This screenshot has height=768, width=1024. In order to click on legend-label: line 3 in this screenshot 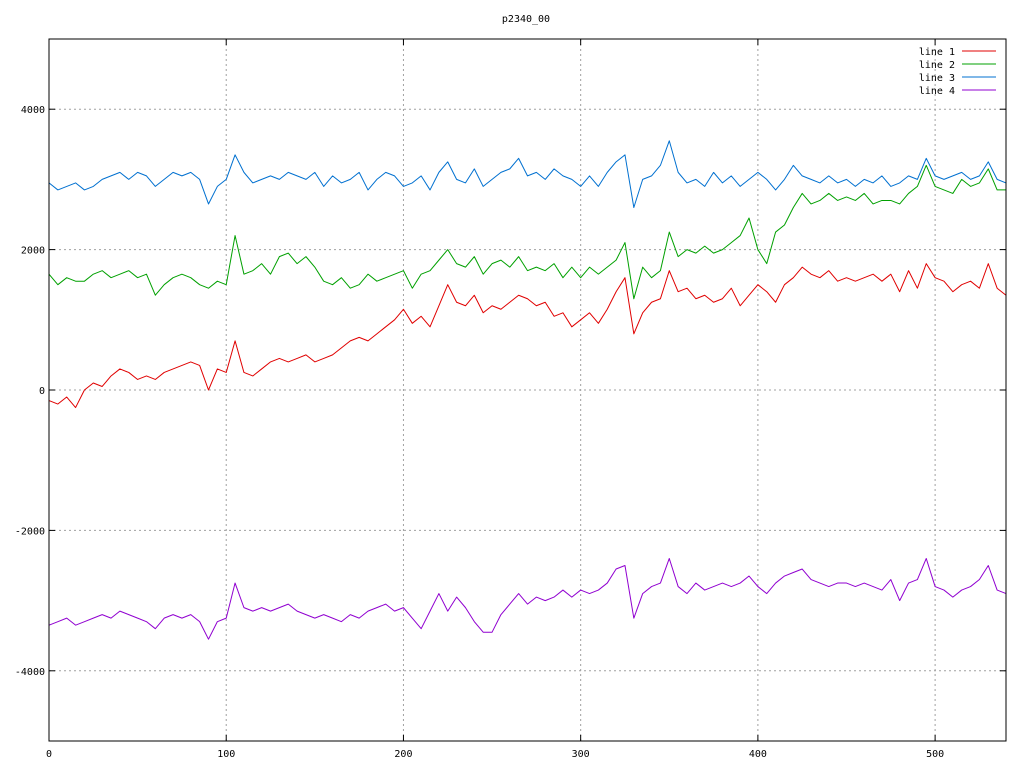, I will do `click(937, 78)`.